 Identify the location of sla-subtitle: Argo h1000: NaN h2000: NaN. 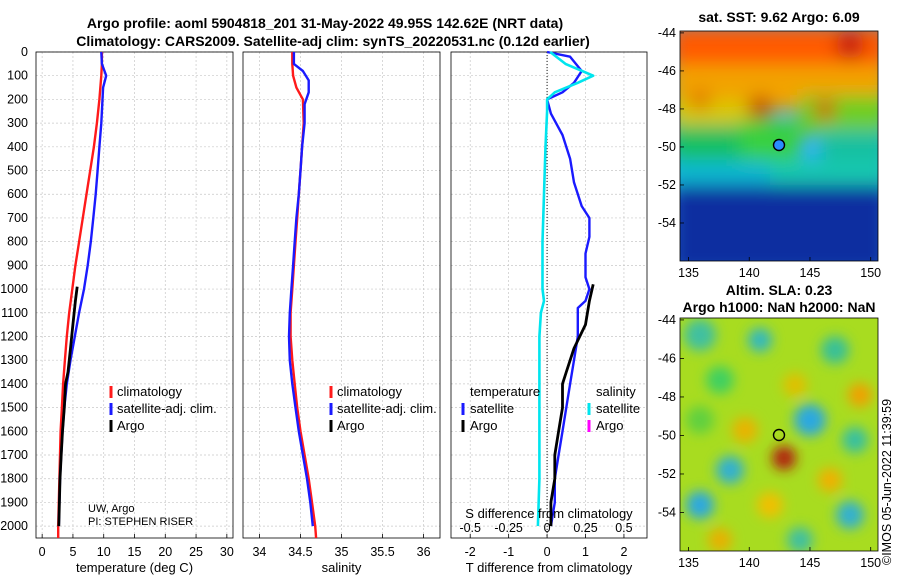
(779, 307).